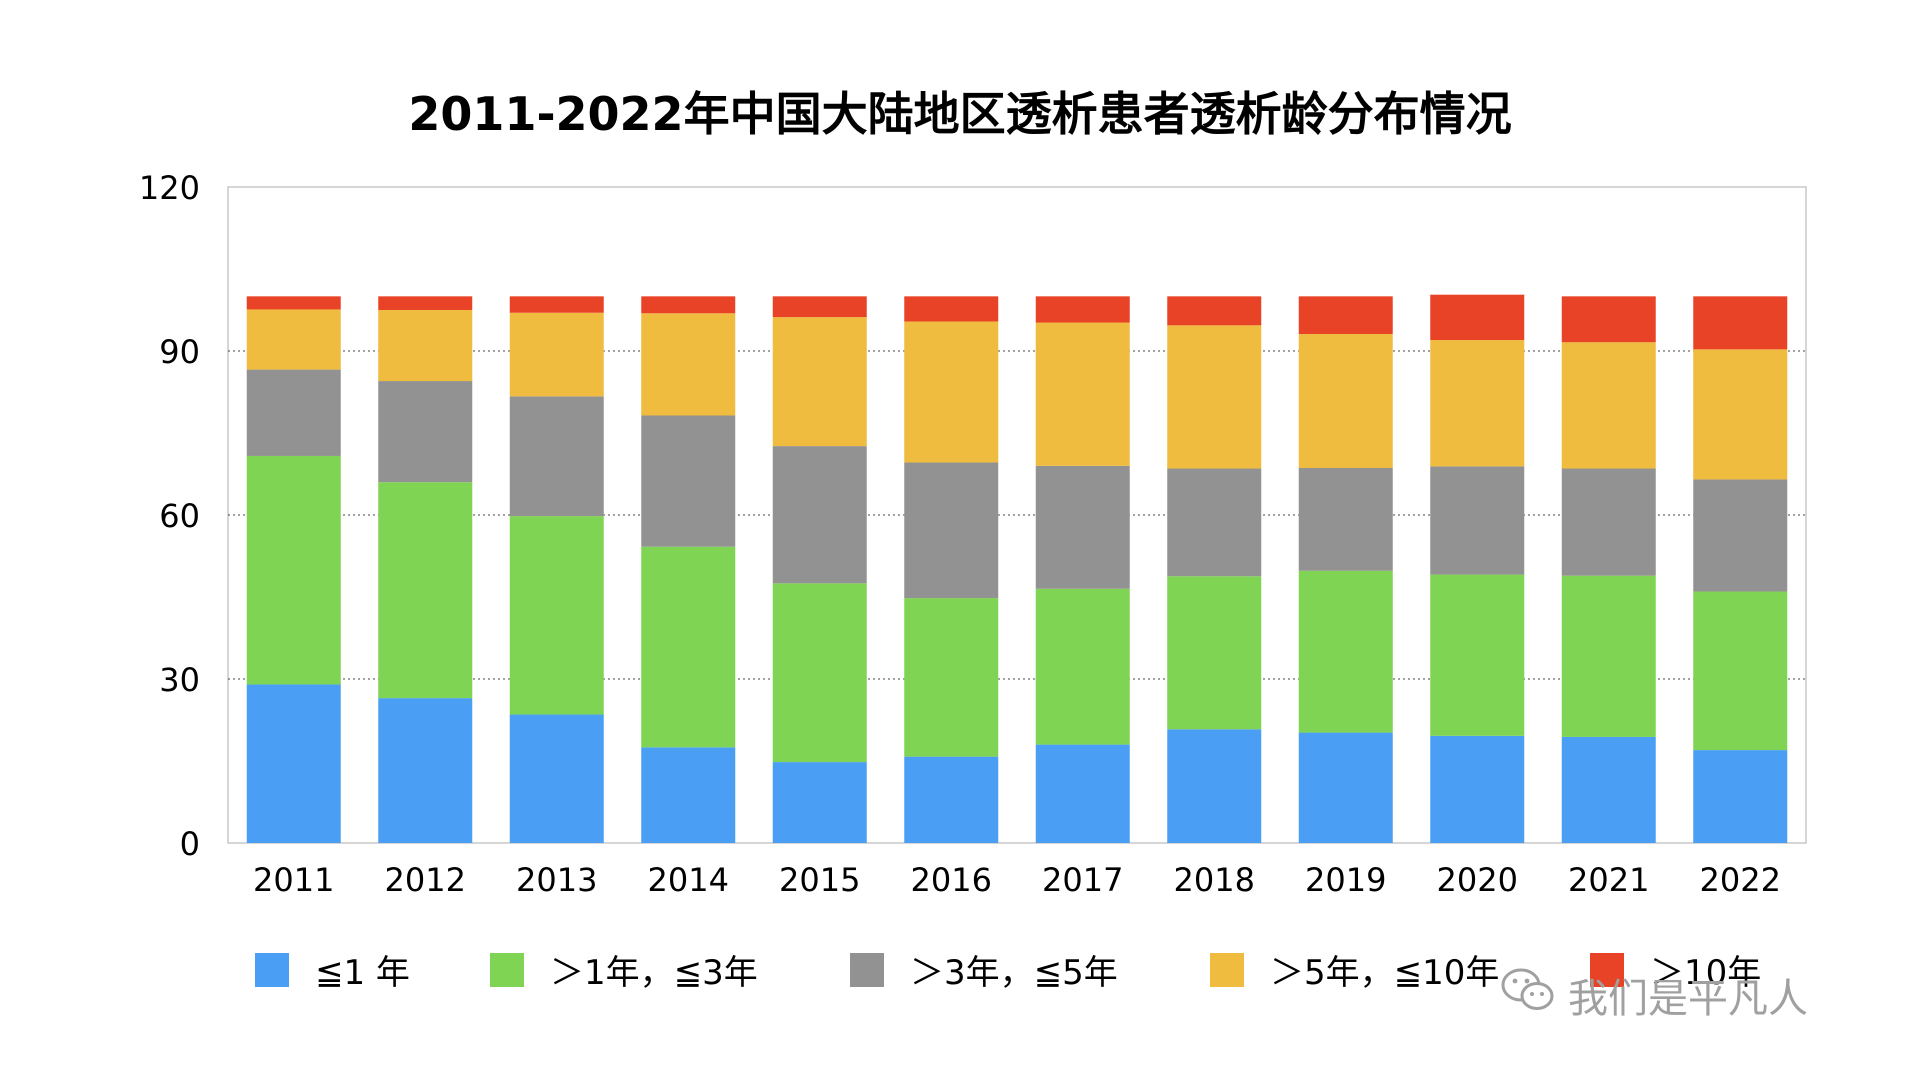 The width and height of the screenshot is (1920, 1080). I want to click on x-tick-label: 2020, so click(1477, 880).